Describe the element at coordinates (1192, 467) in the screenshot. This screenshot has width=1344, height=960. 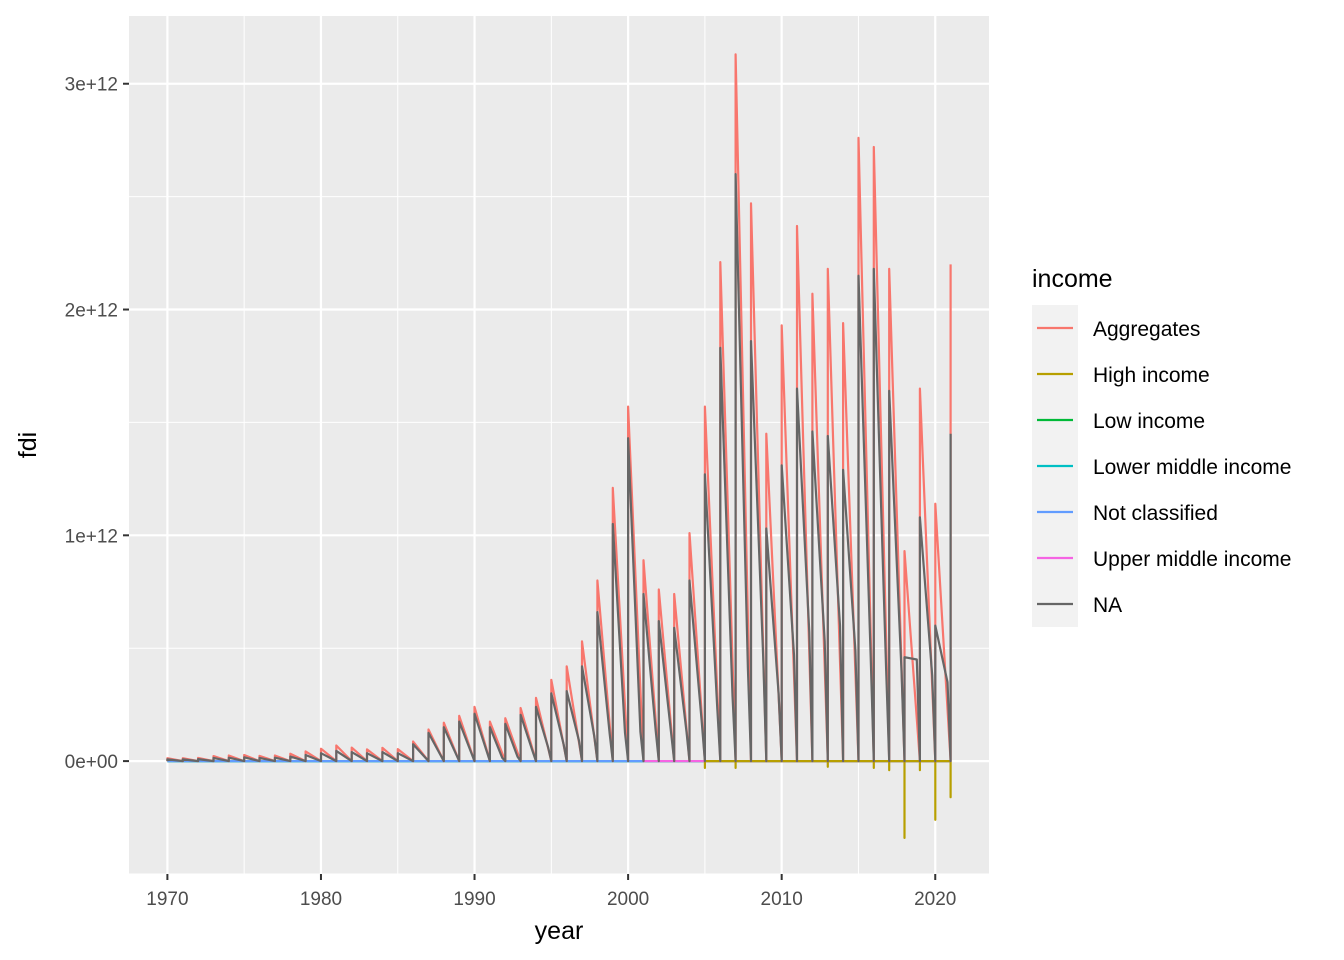
I see `legend-label-lower-middle-income: Lower middle income` at that location.